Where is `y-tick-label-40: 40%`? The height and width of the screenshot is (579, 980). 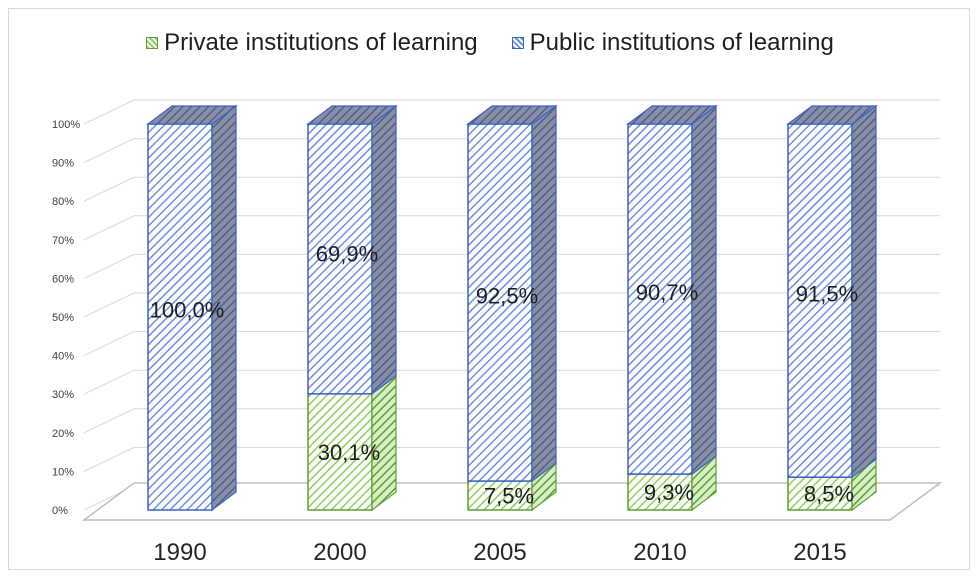
y-tick-label-40: 40% is located at coordinates (63, 357).